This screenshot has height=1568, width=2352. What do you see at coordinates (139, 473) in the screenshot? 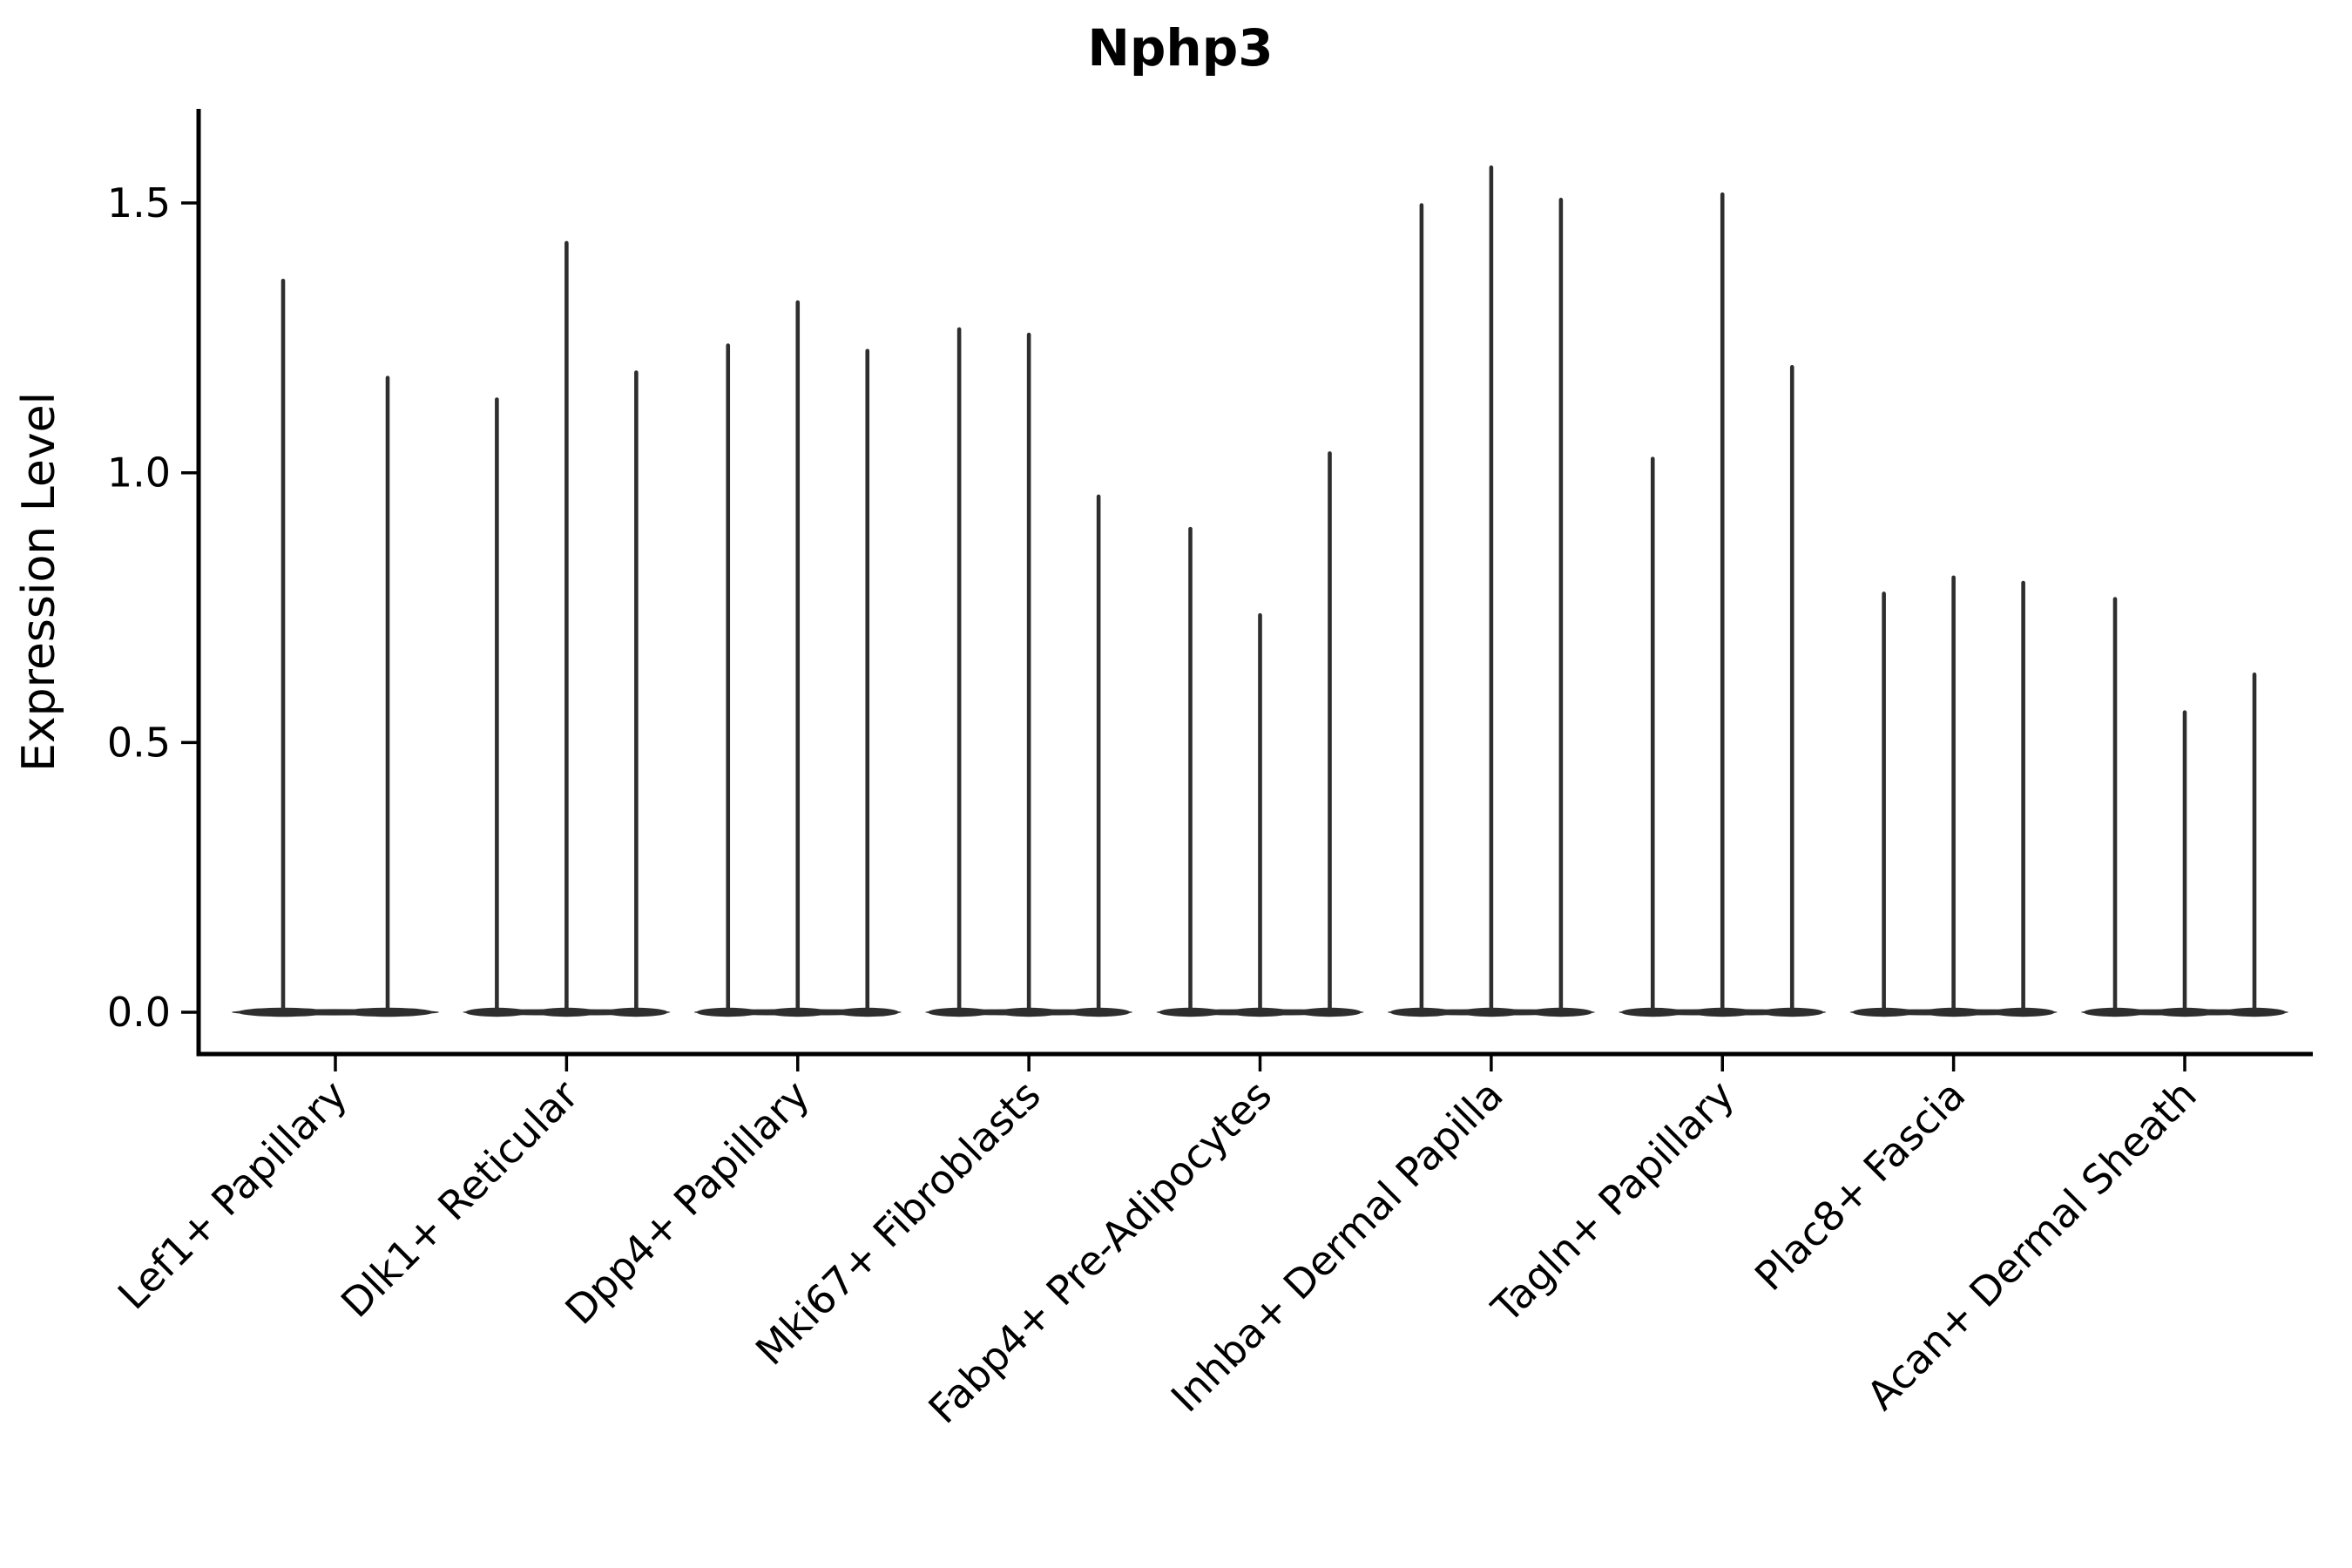
I see `y-tick-label: 1.0` at bounding box center [139, 473].